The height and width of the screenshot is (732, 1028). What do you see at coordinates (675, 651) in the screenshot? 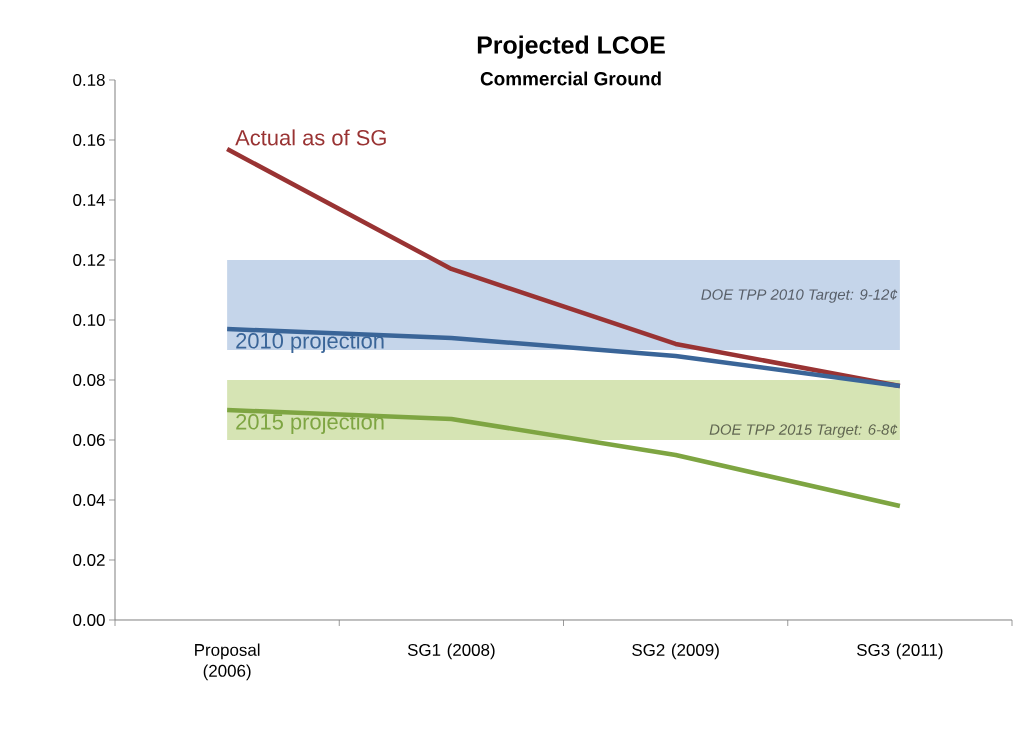
I see `x-tick-label: SG2 (2009)` at bounding box center [675, 651].